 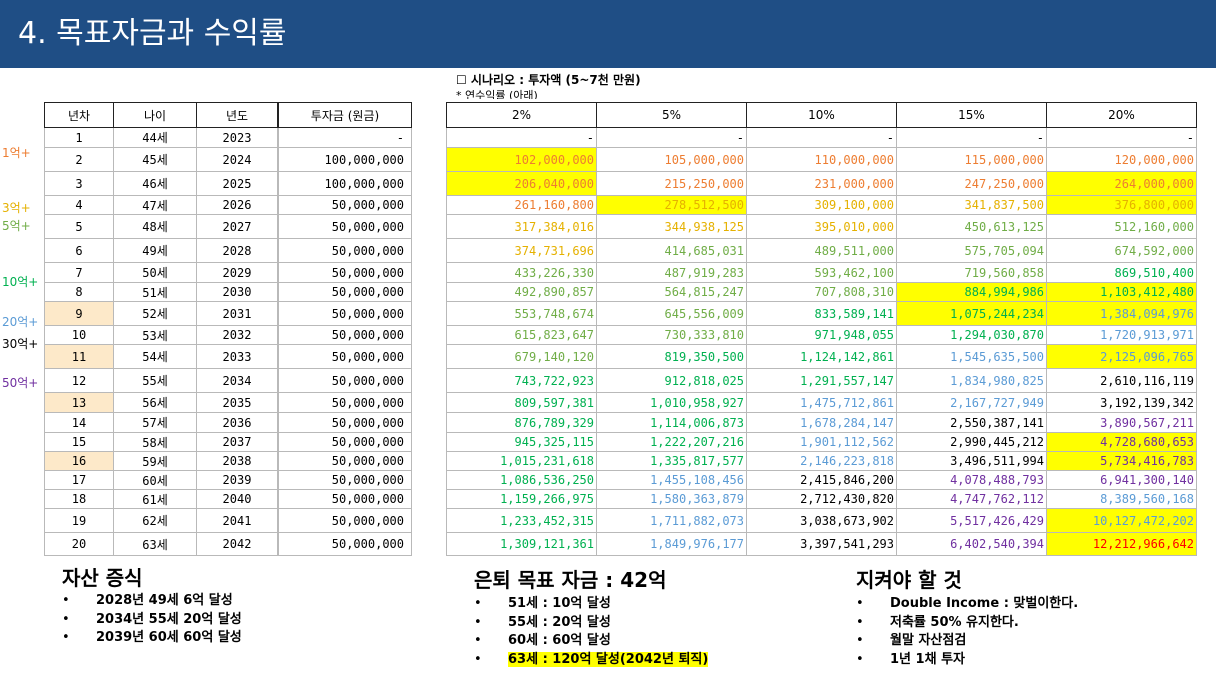 I want to click on list-item: 55세 : 20억 달성, so click(x=591, y=623).